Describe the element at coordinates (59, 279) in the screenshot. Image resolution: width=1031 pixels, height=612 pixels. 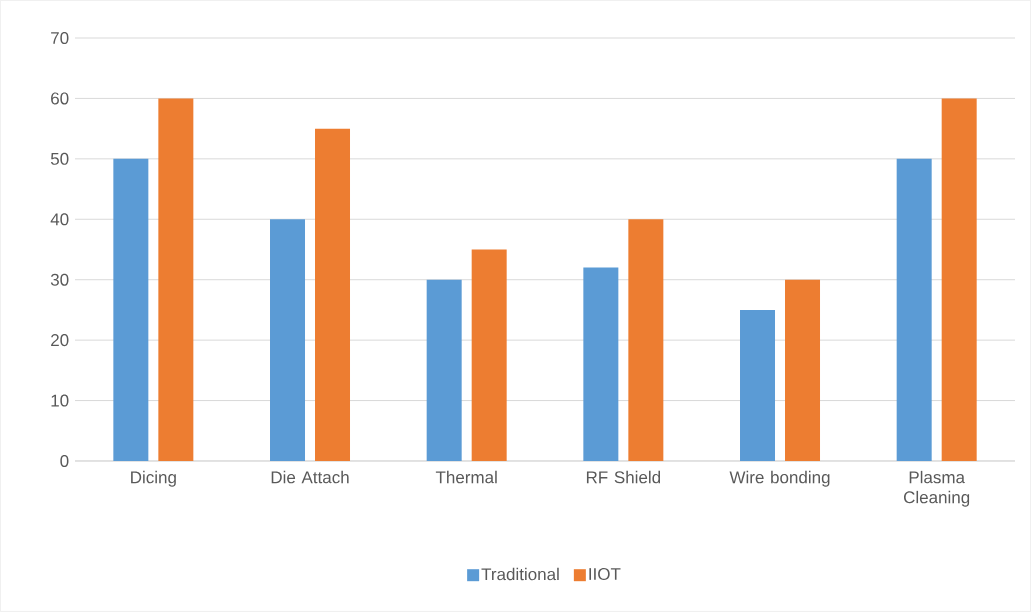
I see `y-tick-label: 30` at that location.